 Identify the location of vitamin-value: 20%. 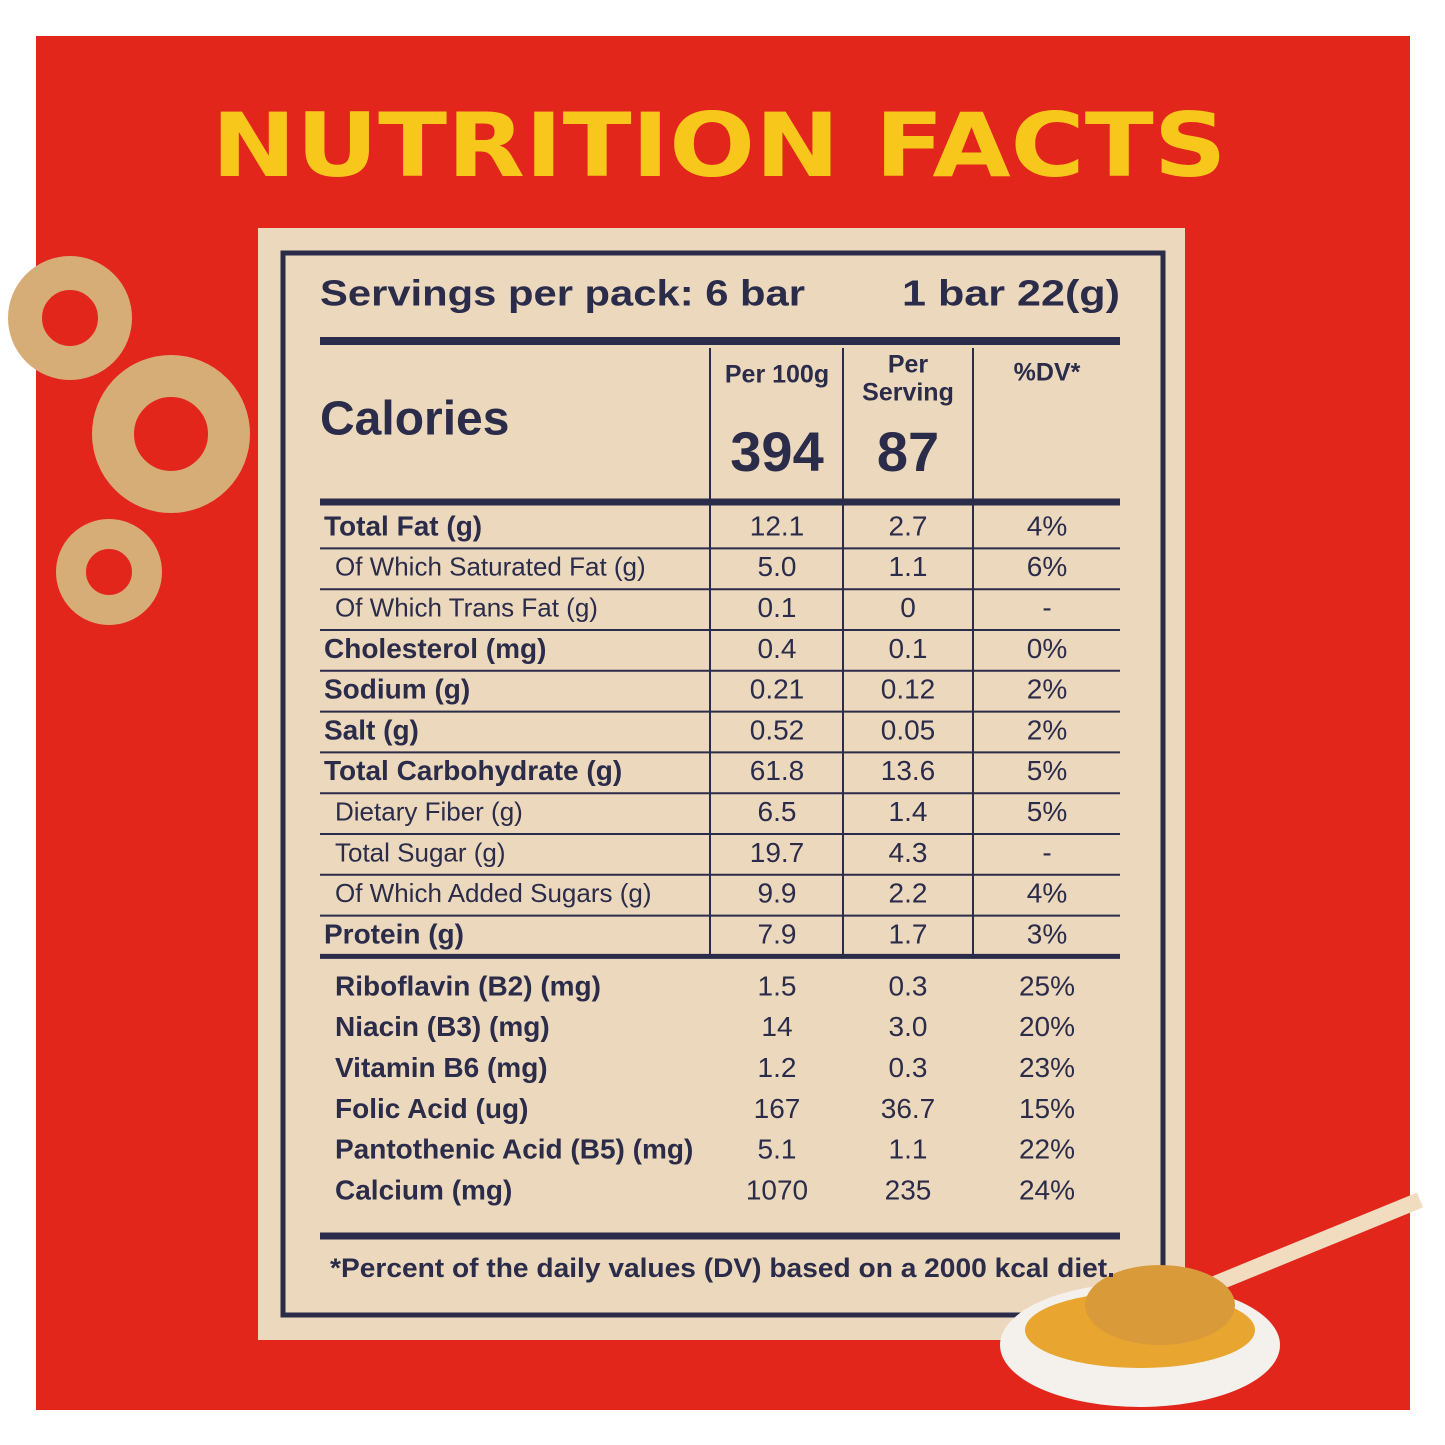
(1047, 1026).